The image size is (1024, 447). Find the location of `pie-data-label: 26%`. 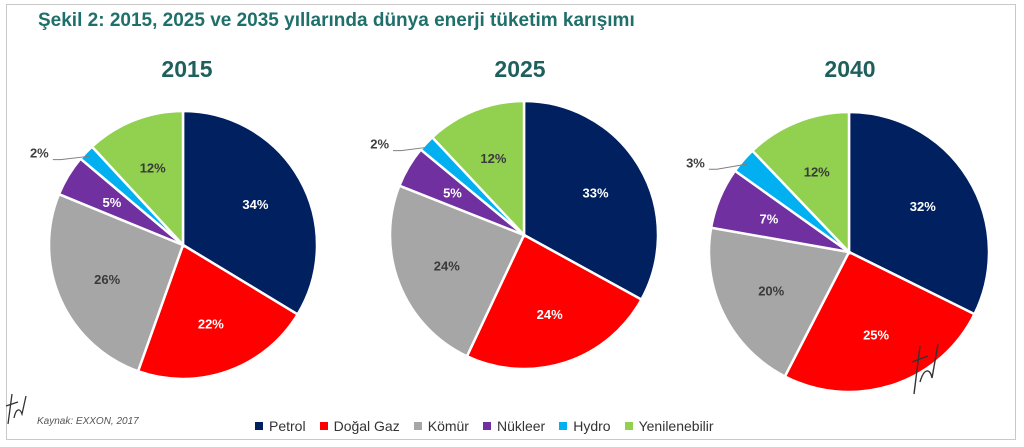

pie-data-label: 26% is located at coordinates (107, 279).